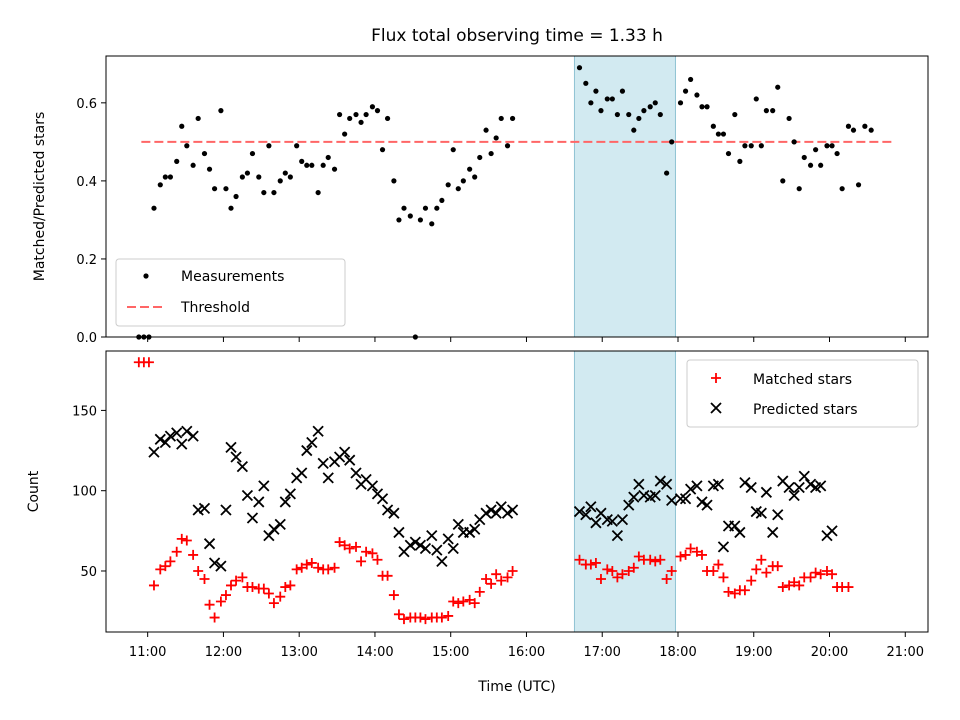  I want to click on x-tick-label: 19:00, so click(753, 652).